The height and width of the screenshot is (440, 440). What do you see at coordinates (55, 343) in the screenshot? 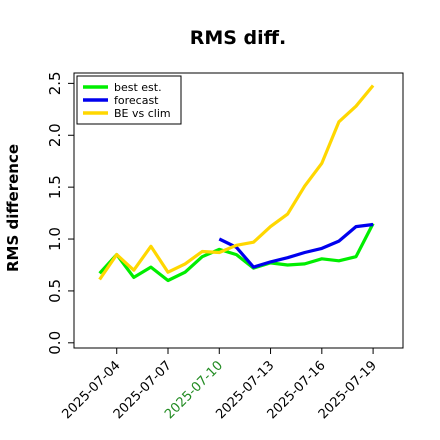
I see `y-tick-label: 0.0` at bounding box center [55, 343].